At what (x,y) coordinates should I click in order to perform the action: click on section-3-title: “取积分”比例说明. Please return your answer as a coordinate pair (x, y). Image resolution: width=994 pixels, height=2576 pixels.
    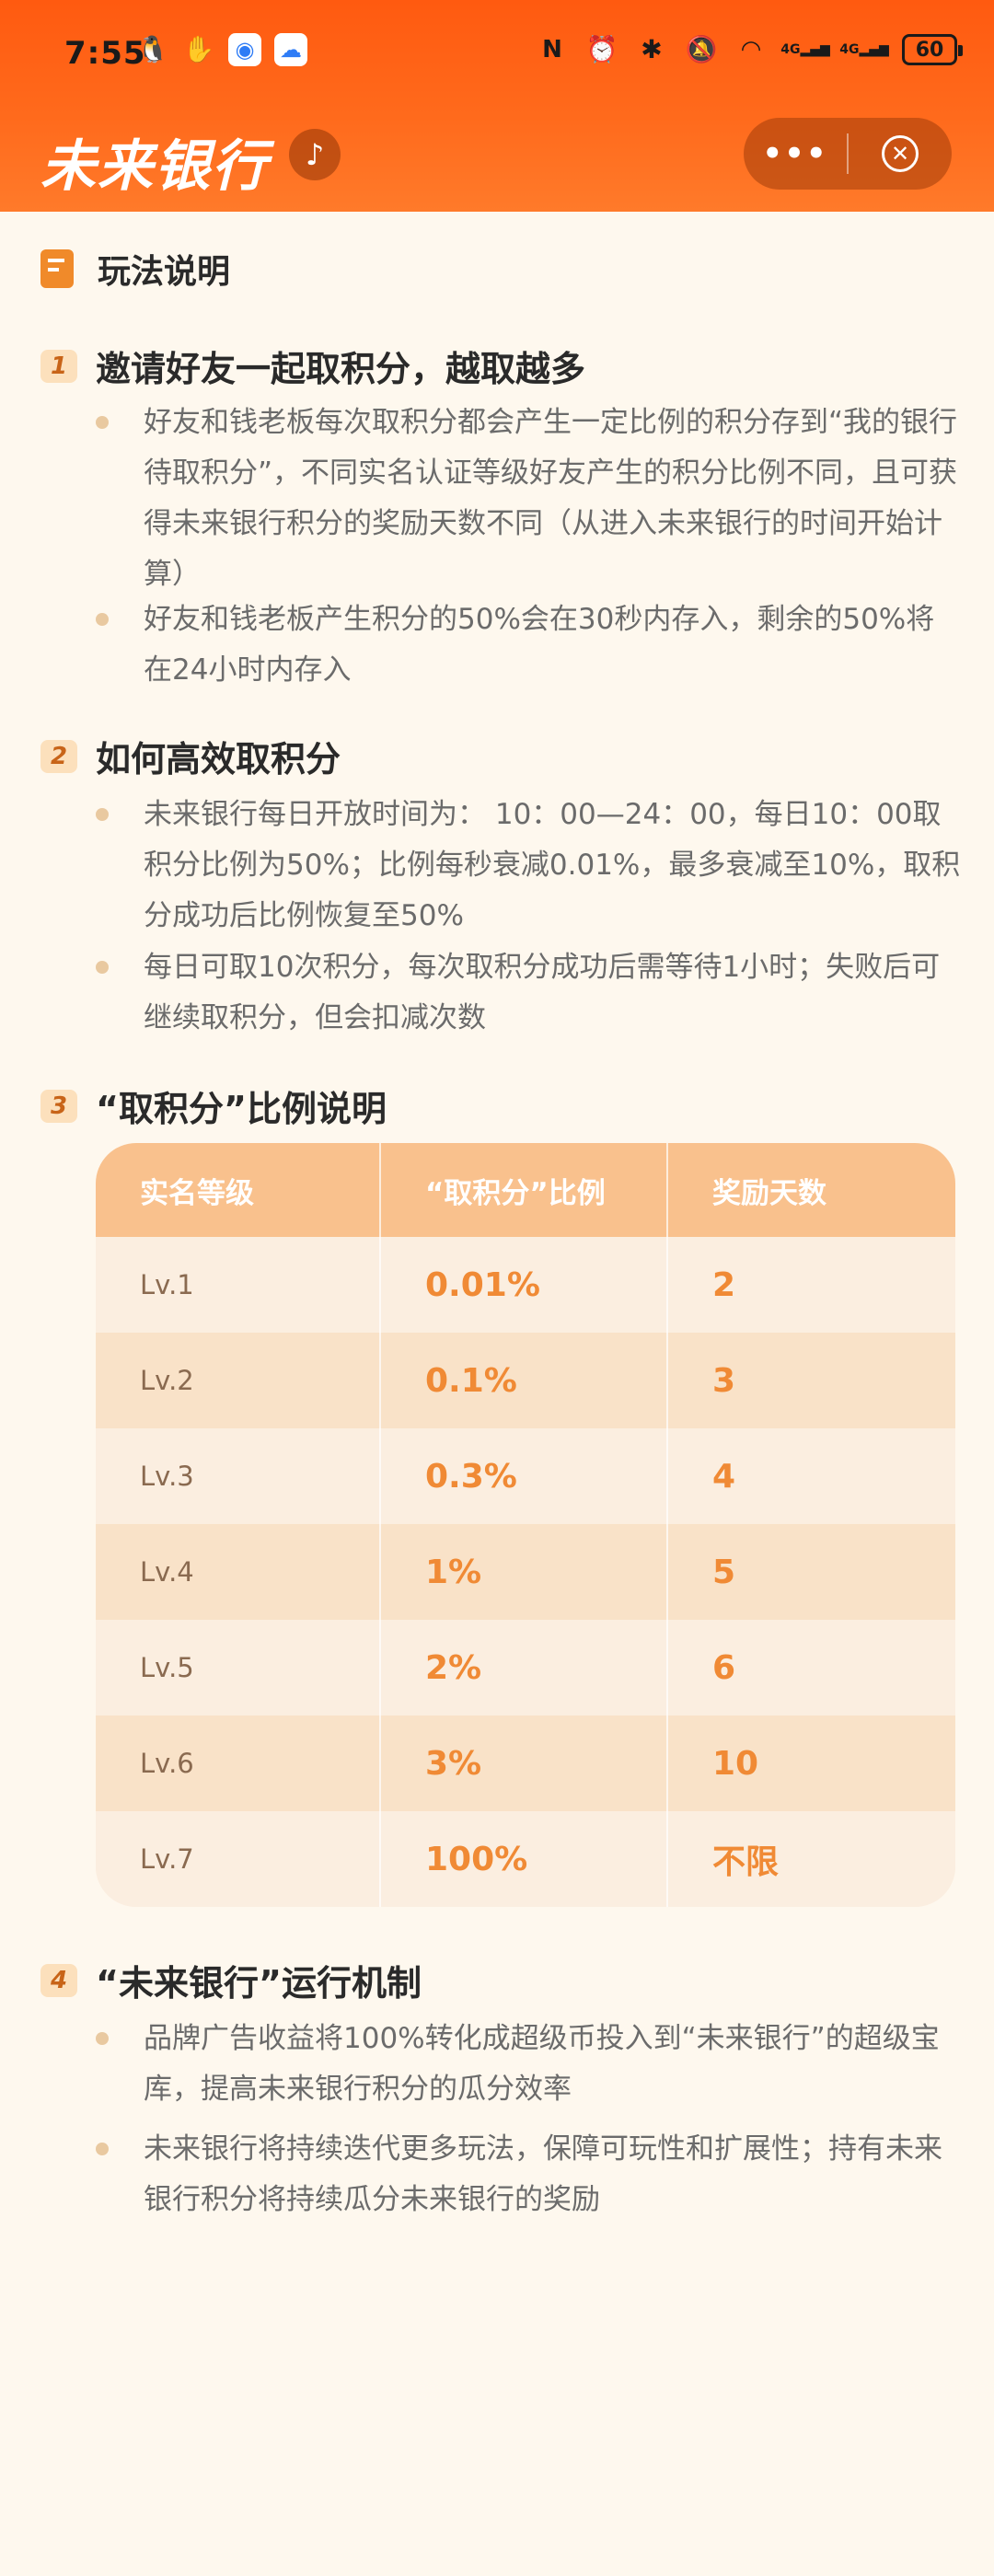
    Looking at the image, I should click on (241, 1109).